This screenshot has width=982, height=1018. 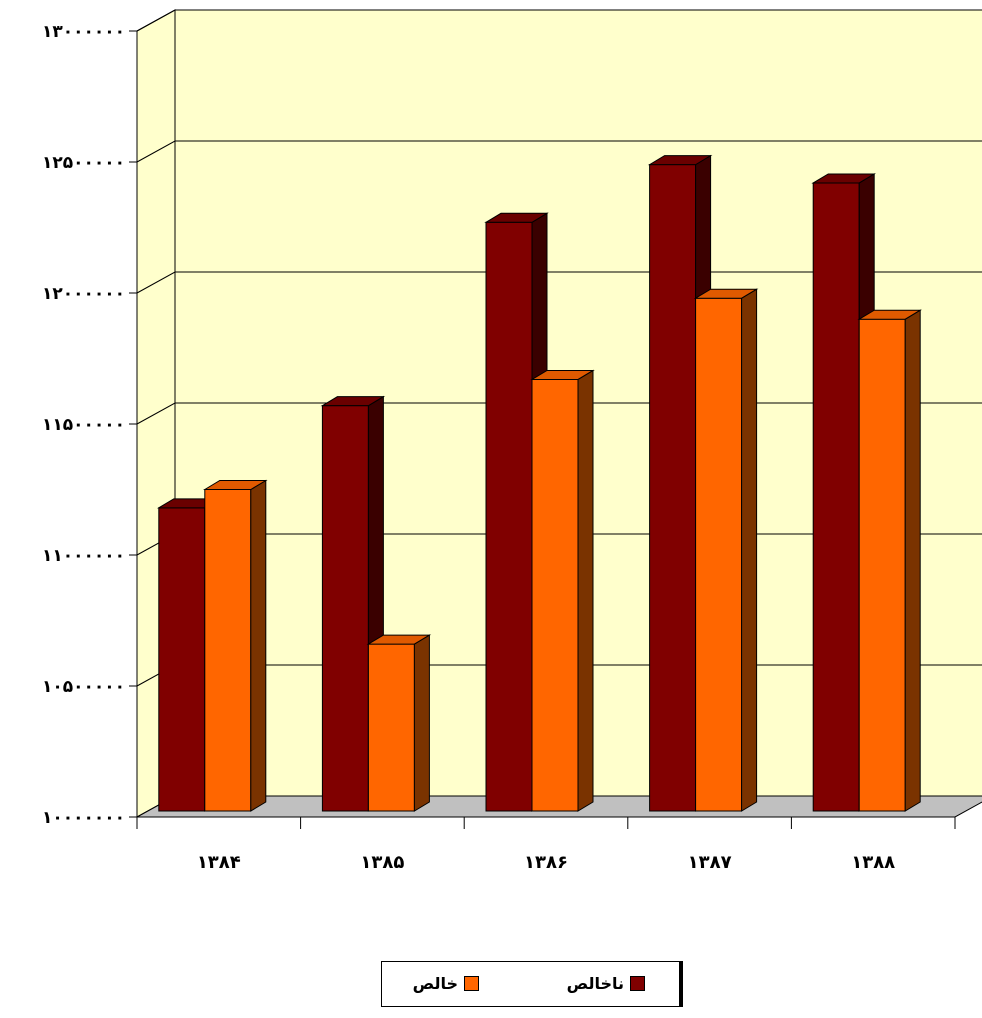 I want to click on y-tick-label: ۱۲۵۰۰۰۰۰, so click(x=83, y=163).